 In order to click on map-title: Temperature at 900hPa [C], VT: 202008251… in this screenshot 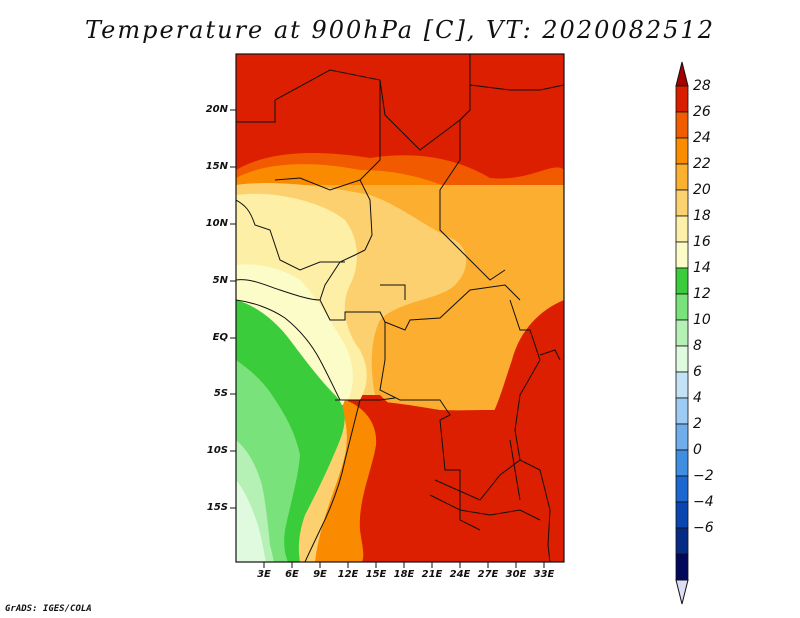, I will do `click(400, 30)`.